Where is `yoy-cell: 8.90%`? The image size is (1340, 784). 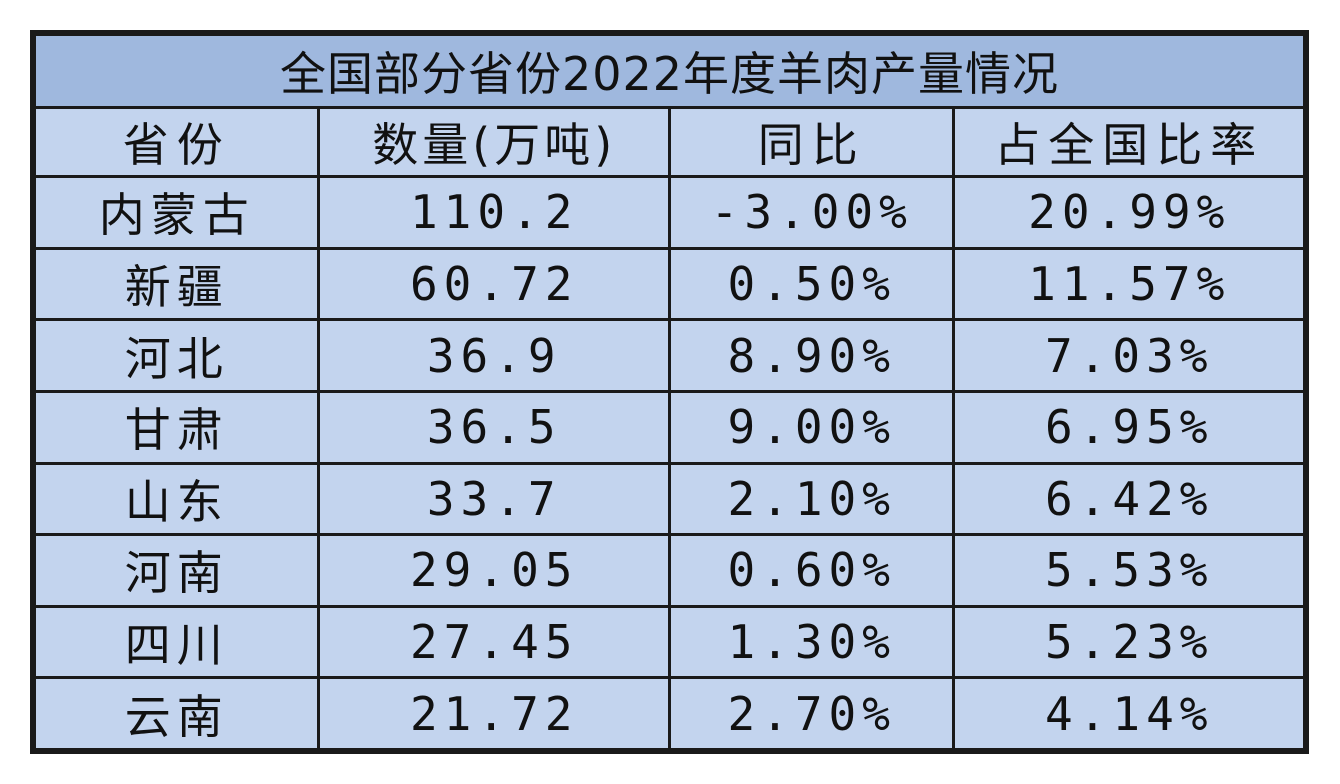
yoy-cell: 8.90% is located at coordinates (811, 355).